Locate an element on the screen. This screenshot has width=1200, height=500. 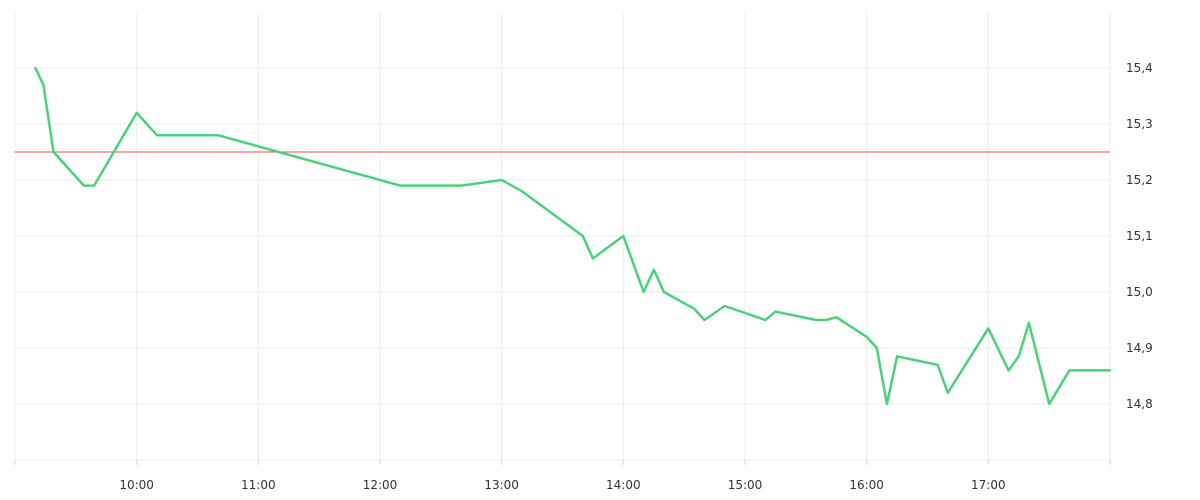
y-tick-label: 15,4 is located at coordinates (1139, 68).